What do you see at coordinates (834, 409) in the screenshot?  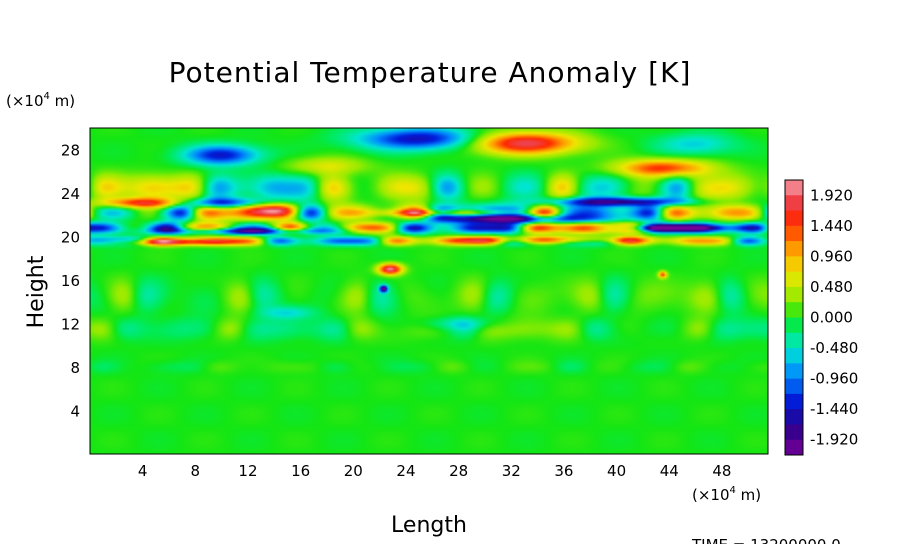 I see `colorbar-label: -1.440` at bounding box center [834, 409].